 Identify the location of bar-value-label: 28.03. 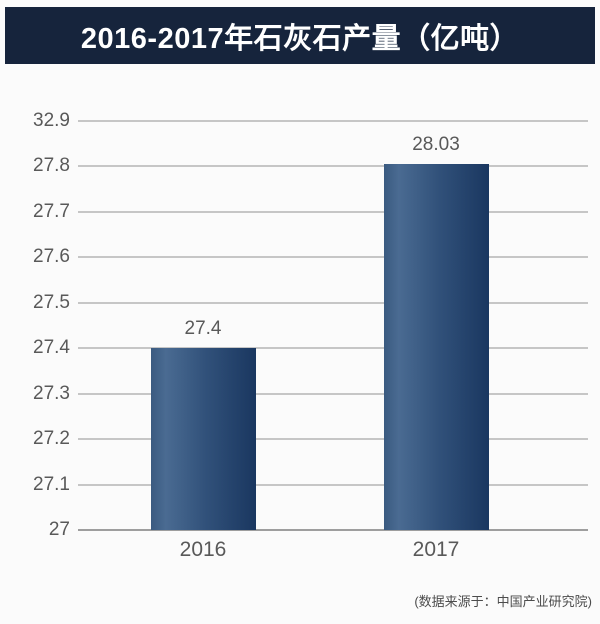
(436, 144).